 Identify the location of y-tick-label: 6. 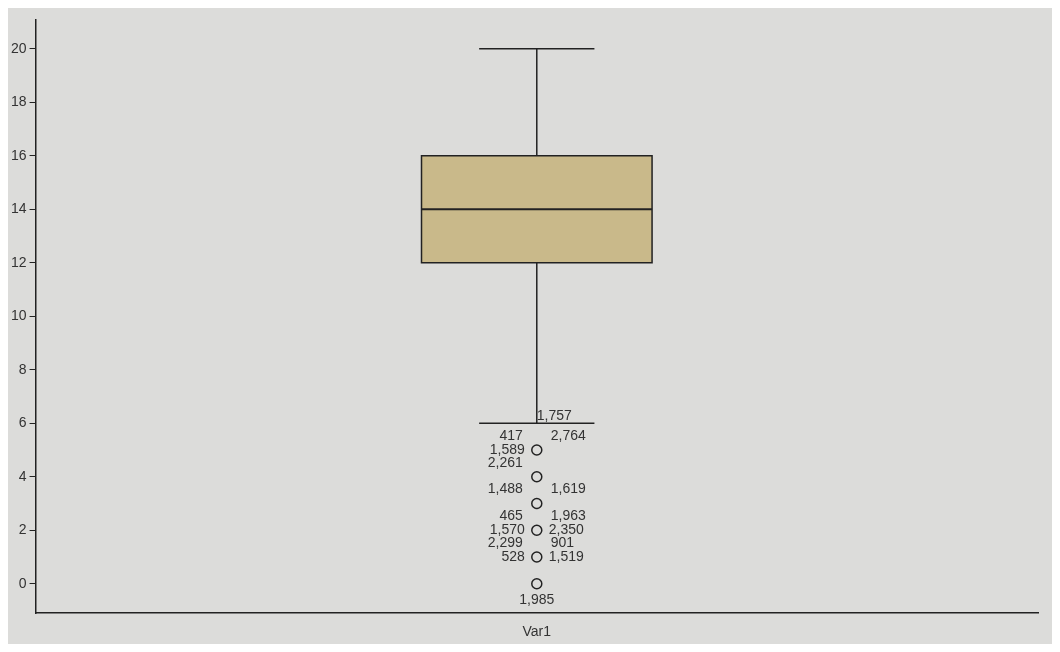
(22, 422).